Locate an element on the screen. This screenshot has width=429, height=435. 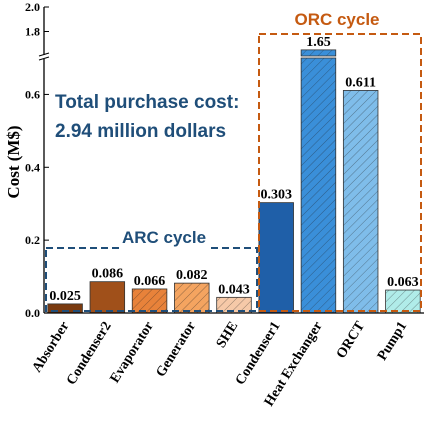
bar-upper is located at coordinates (318, 53).